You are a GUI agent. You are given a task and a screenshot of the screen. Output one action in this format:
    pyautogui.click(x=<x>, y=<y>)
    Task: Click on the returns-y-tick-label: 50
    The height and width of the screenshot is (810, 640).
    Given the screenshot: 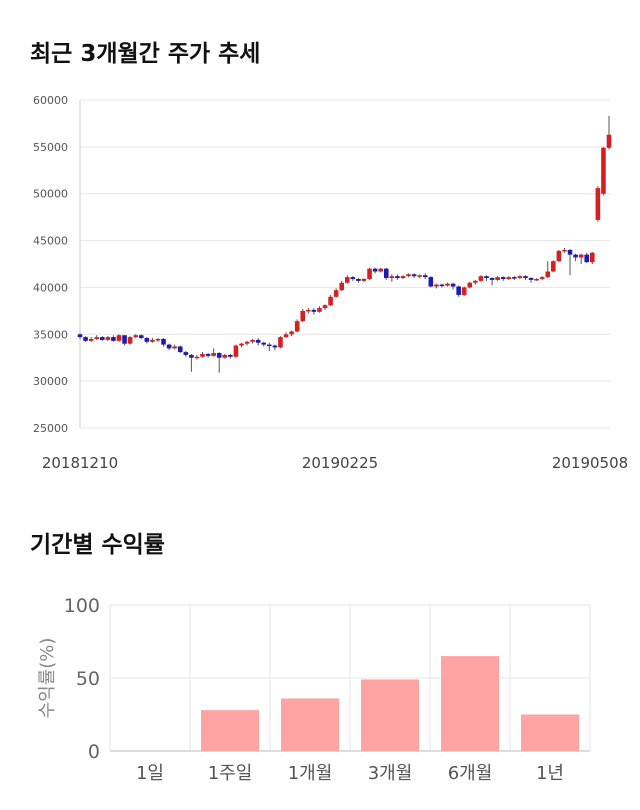 What is the action you would take?
    pyautogui.click(x=88, y=679)
    